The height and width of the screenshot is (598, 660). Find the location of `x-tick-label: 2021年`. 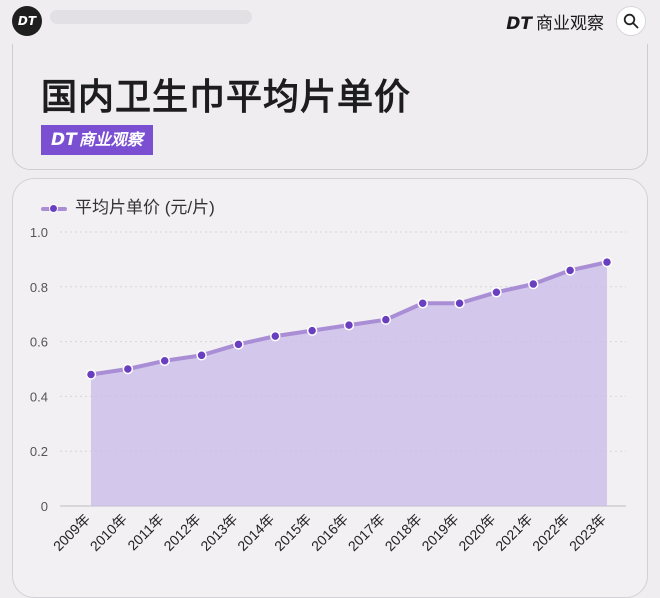

x-tick-label: 2021年 is located at coordinates (513, 532).